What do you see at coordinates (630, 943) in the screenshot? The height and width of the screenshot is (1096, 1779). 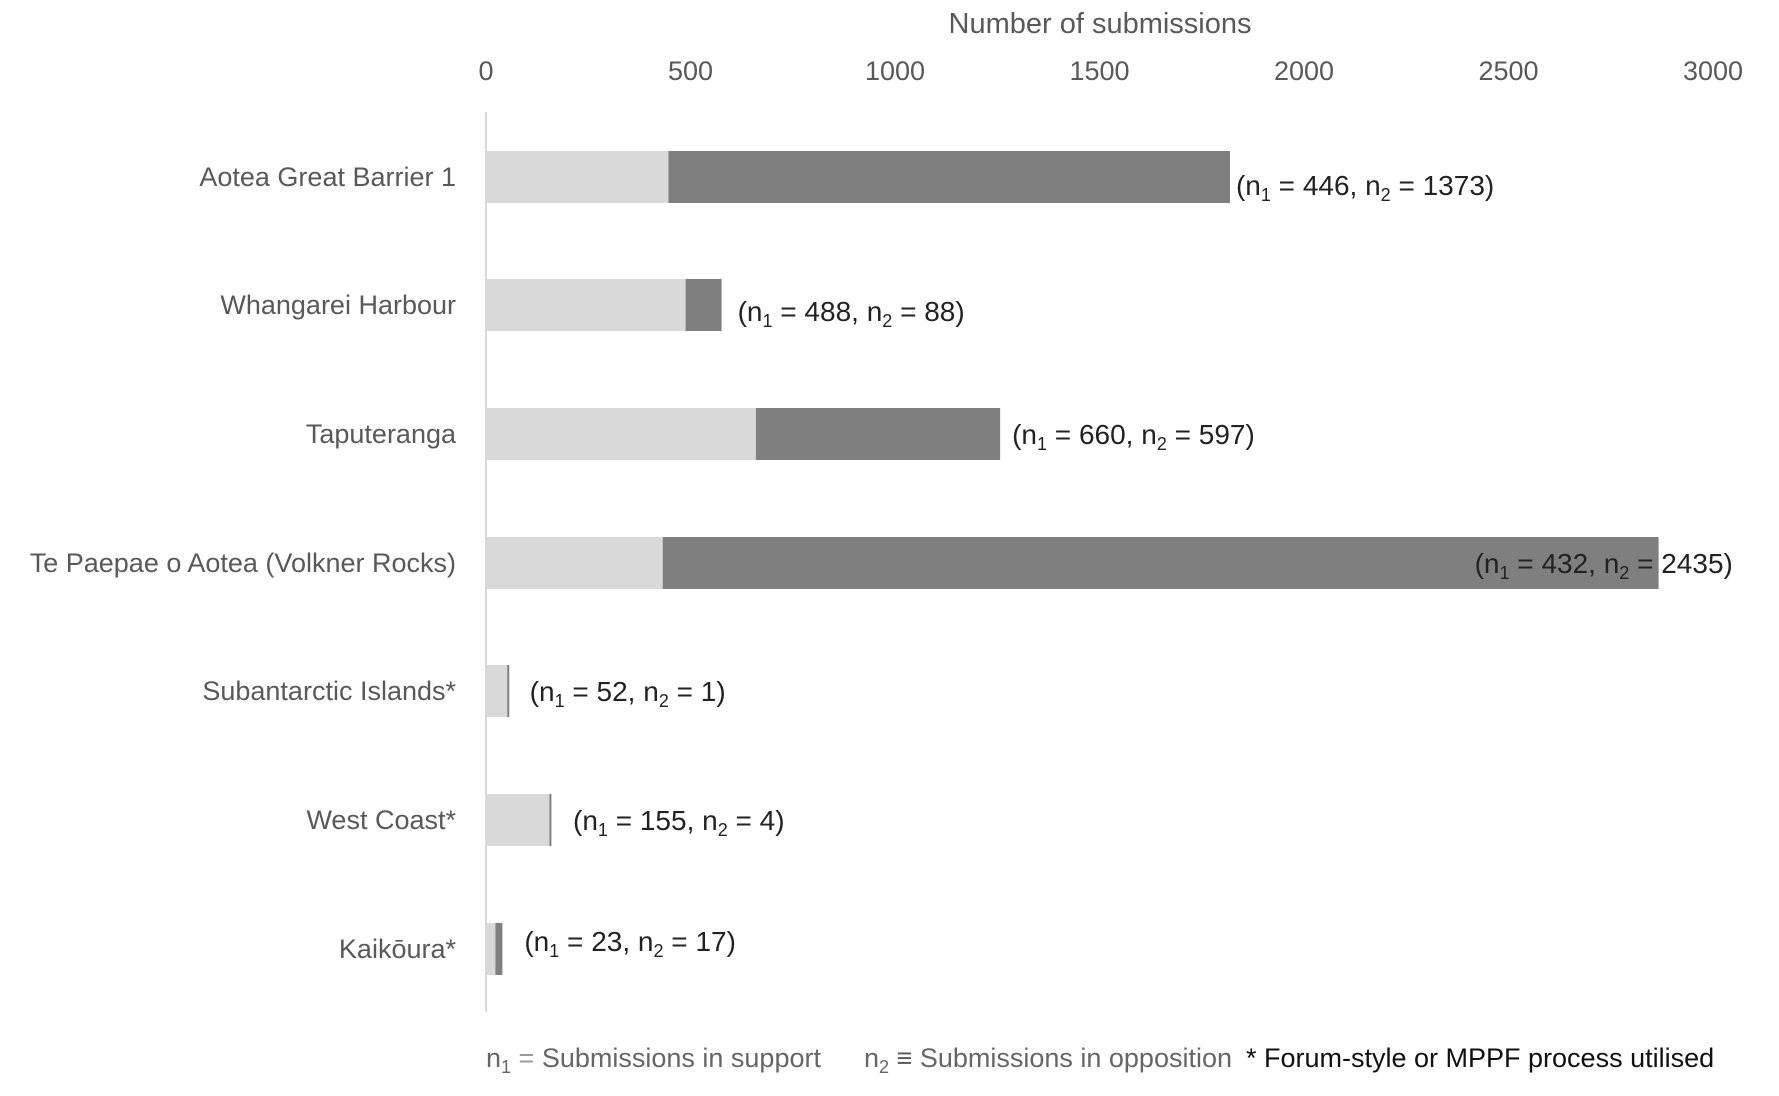 I see `data-label: (n1 = 23, n2 = 17)` at bounding box center [630, 943].